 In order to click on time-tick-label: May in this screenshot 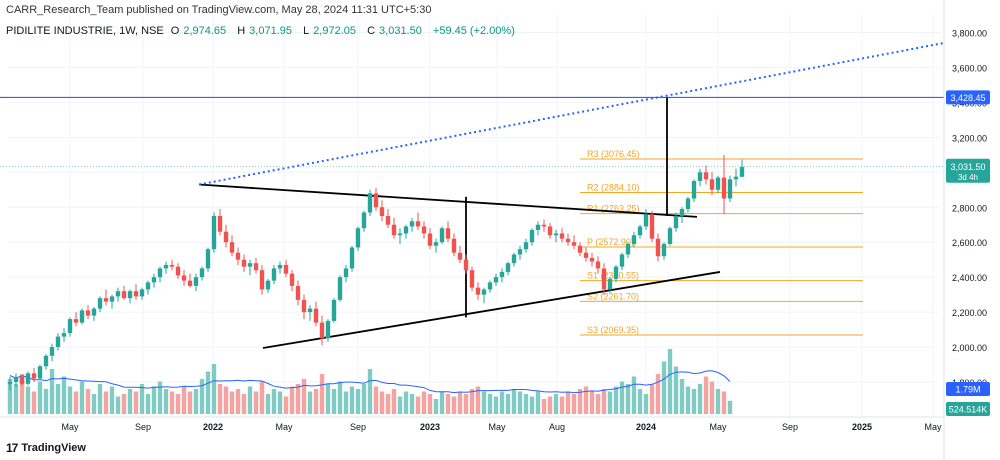, I will do `click(497, 427)`.